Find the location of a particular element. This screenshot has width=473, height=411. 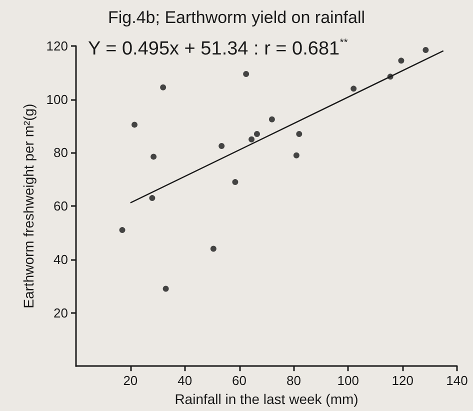

x-axis-title: Rainfall in the last week (mm) is located at coordinates (266, 399).